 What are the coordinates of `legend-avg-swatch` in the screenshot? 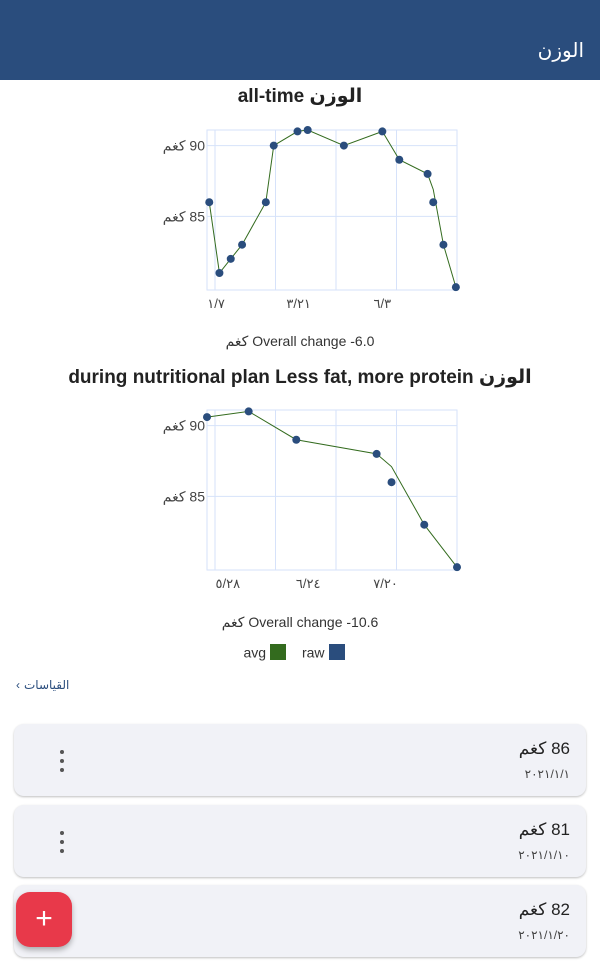 It's located at (278, 652).